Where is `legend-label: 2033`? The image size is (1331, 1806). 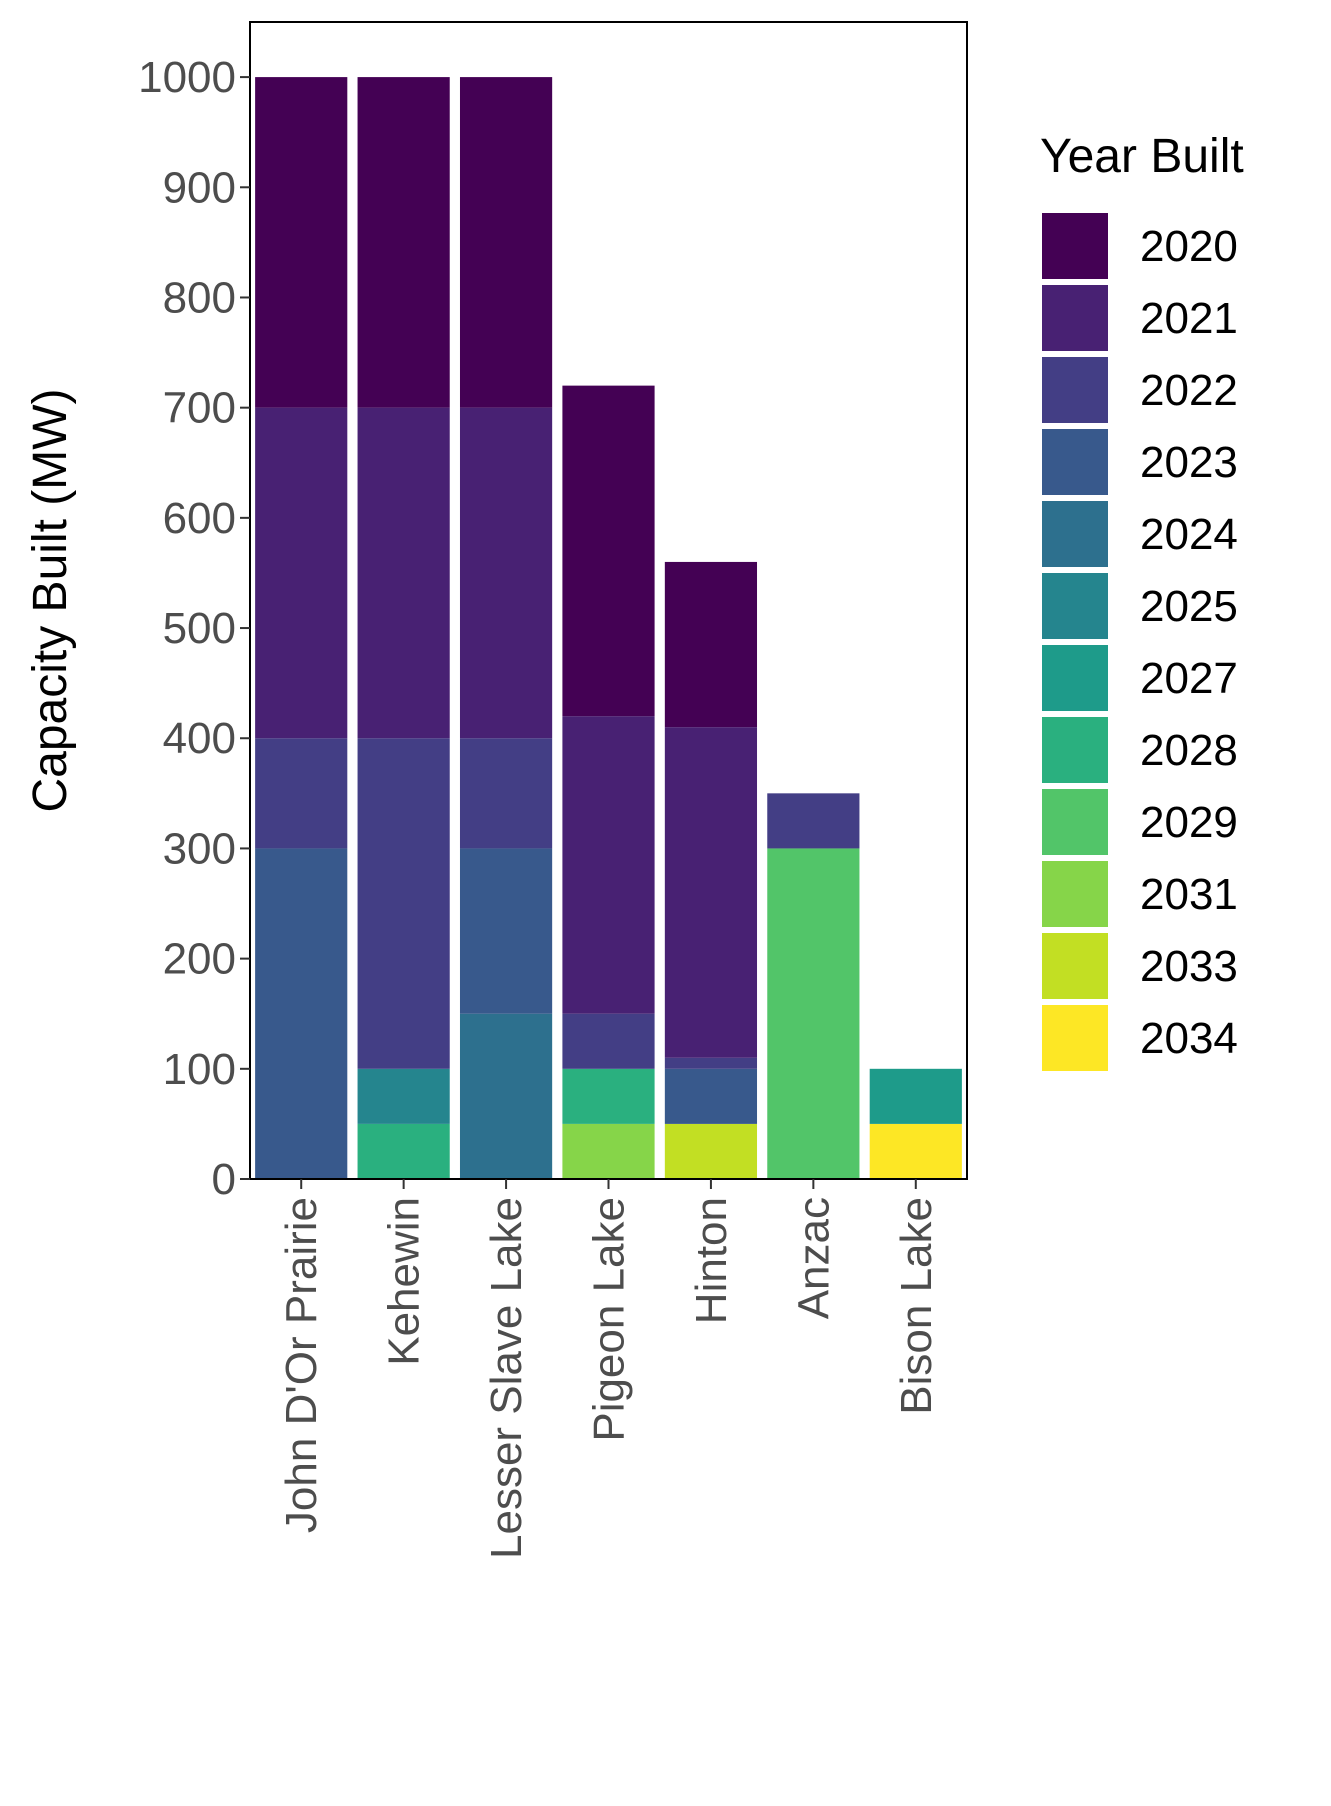 legend-label: 2033 is located at coordinates (1189, 966).